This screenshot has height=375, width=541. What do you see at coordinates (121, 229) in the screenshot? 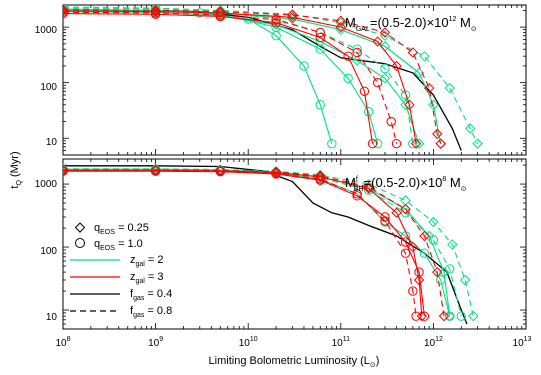
I see `legend-q-025: qEOS = 0.25` at bounding box center [121, 229].